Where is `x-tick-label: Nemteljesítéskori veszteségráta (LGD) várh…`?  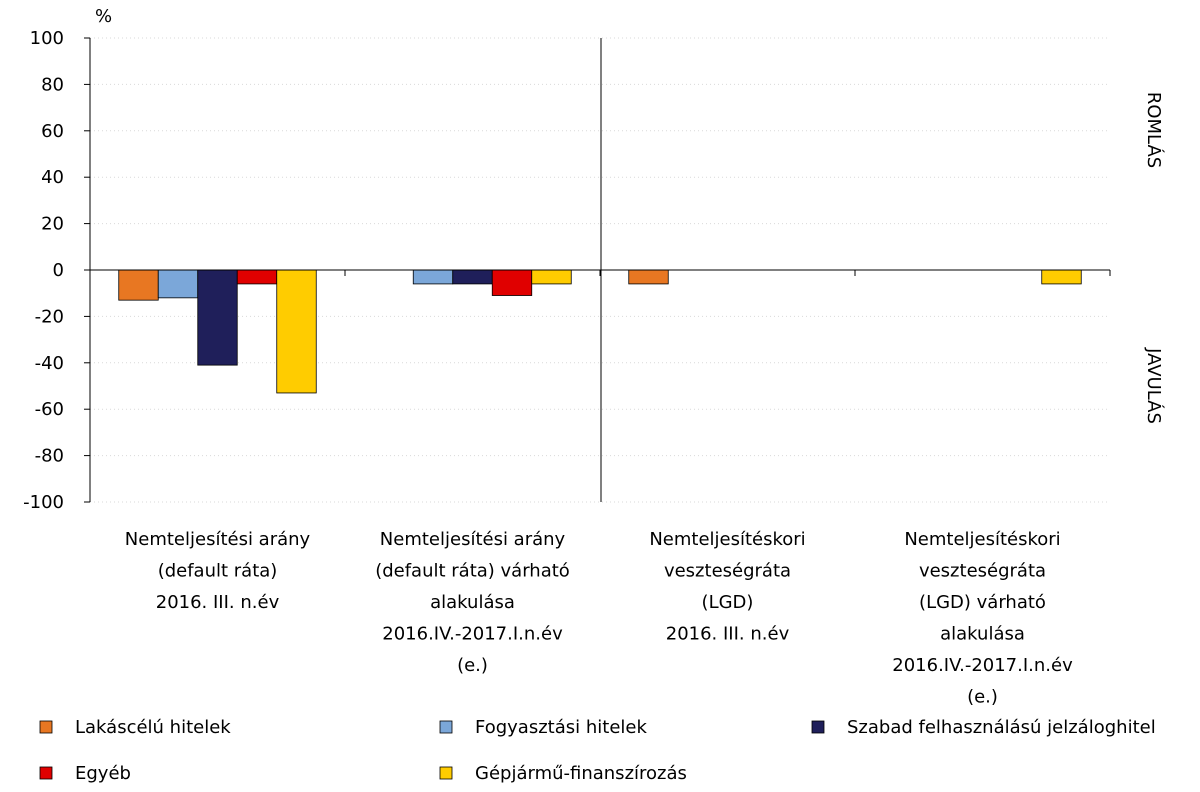 x-tick-label: Nemteljesítéskori veszteségráta (LGD) várh… is located at coordinates (982, 618).